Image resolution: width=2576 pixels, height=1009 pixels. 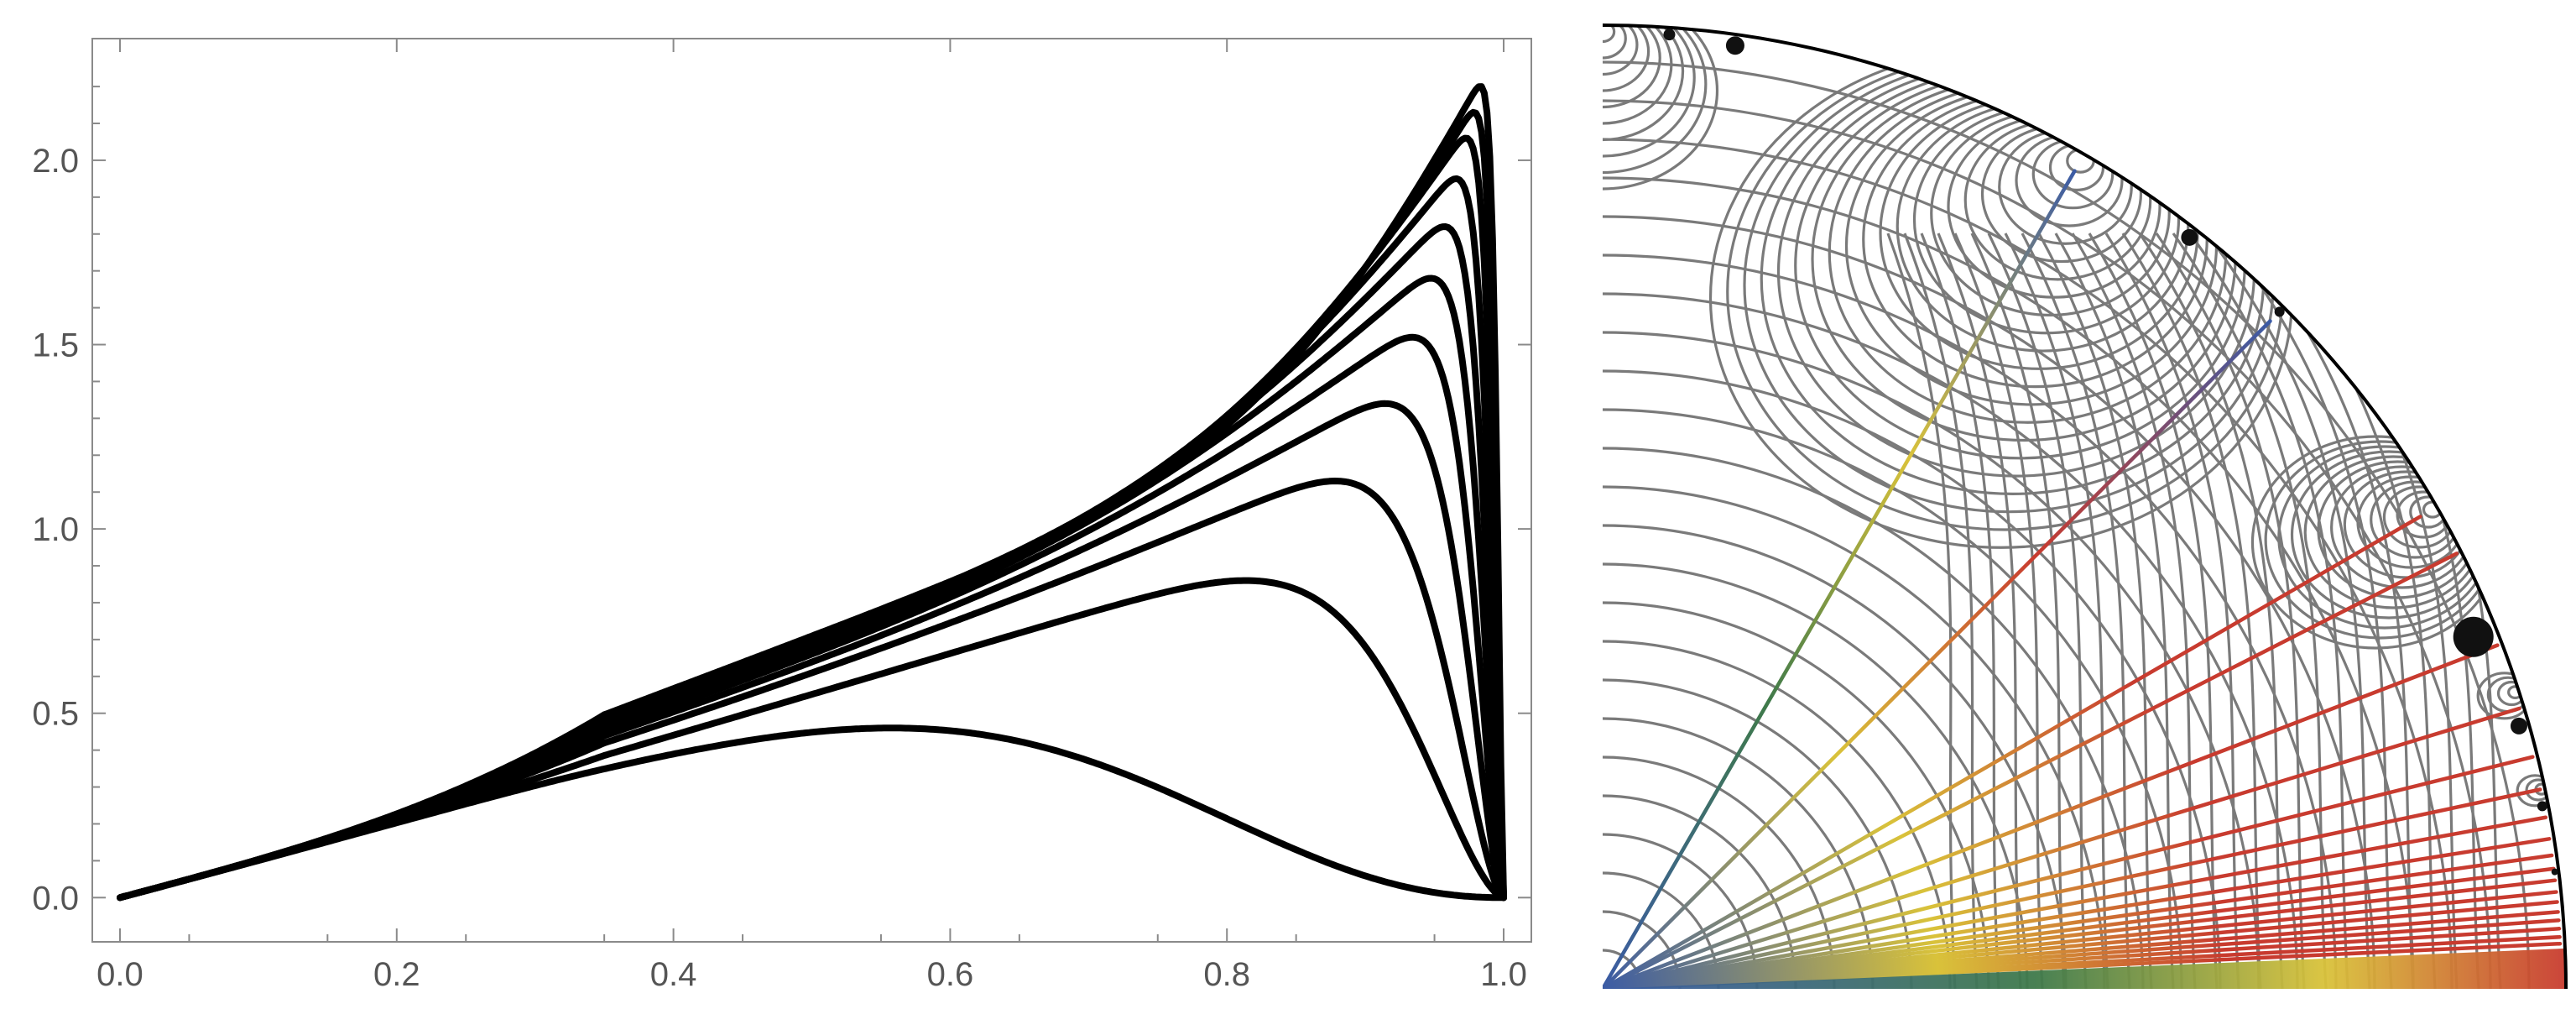 What do you see at coordinates (119, 974) in the screenshot?
I see `x-tick-label: 0.0` at bounding box center [119, 974].